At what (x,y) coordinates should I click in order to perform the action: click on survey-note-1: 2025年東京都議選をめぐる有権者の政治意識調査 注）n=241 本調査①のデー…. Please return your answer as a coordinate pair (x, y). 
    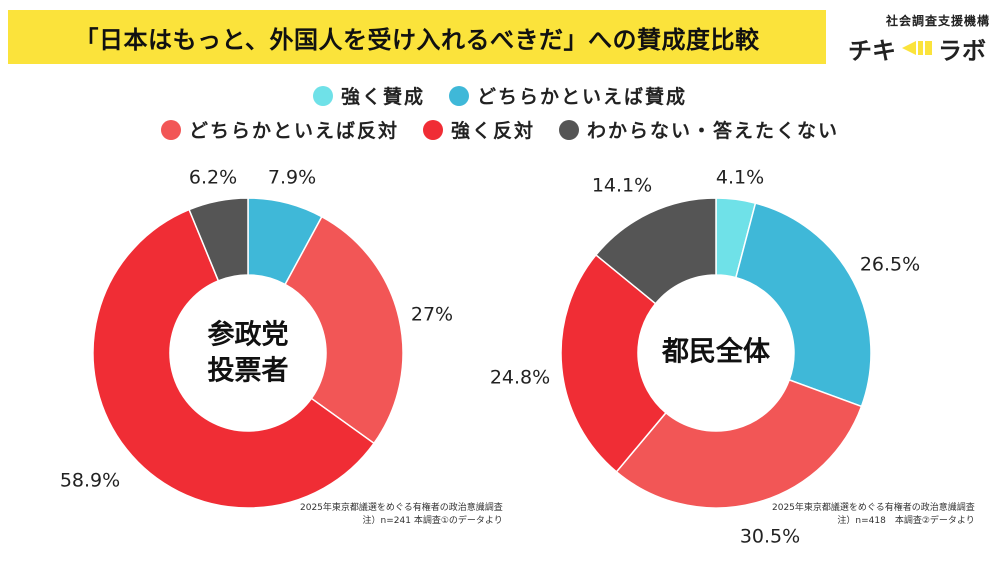
    Looking at the image, I should click on (401, 515).